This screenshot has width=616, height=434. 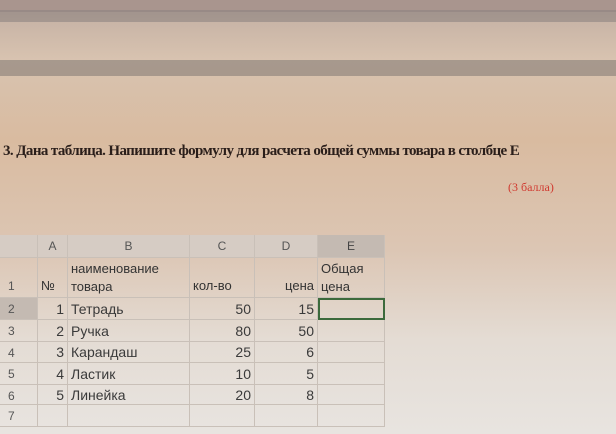 I want to click on cell-E6, so click(x=351, y=395).